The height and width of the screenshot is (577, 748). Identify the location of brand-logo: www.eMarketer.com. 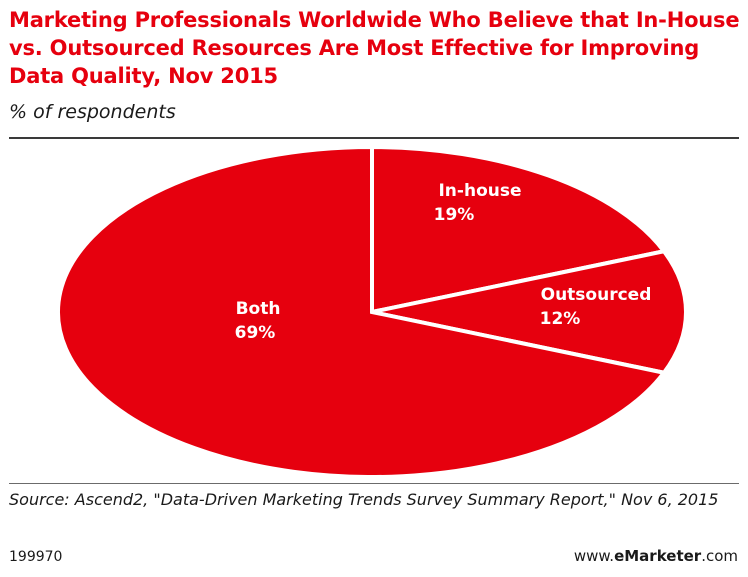
(656, 556).